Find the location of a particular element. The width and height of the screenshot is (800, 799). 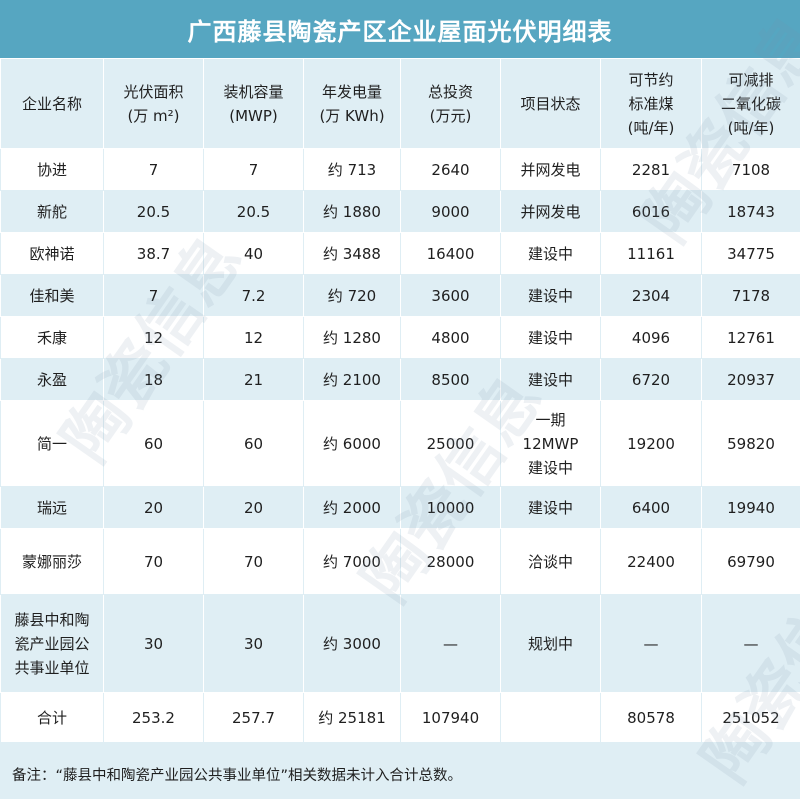

table-row: 禾康 12 12 约 1280 4800 建设中 4096 12761 is located at coordinates (400, 337).